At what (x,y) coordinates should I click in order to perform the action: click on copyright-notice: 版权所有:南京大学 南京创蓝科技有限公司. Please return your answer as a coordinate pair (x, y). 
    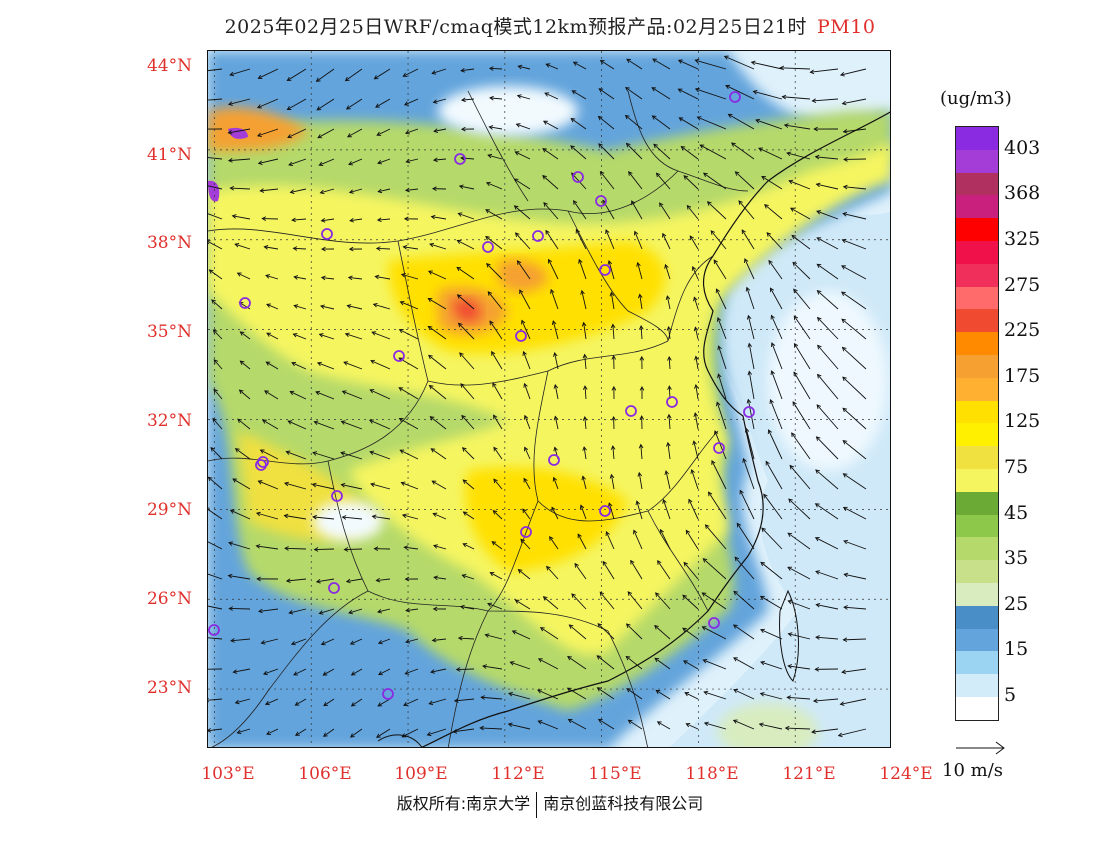
    Looking at the image, I should click on (550, 804).